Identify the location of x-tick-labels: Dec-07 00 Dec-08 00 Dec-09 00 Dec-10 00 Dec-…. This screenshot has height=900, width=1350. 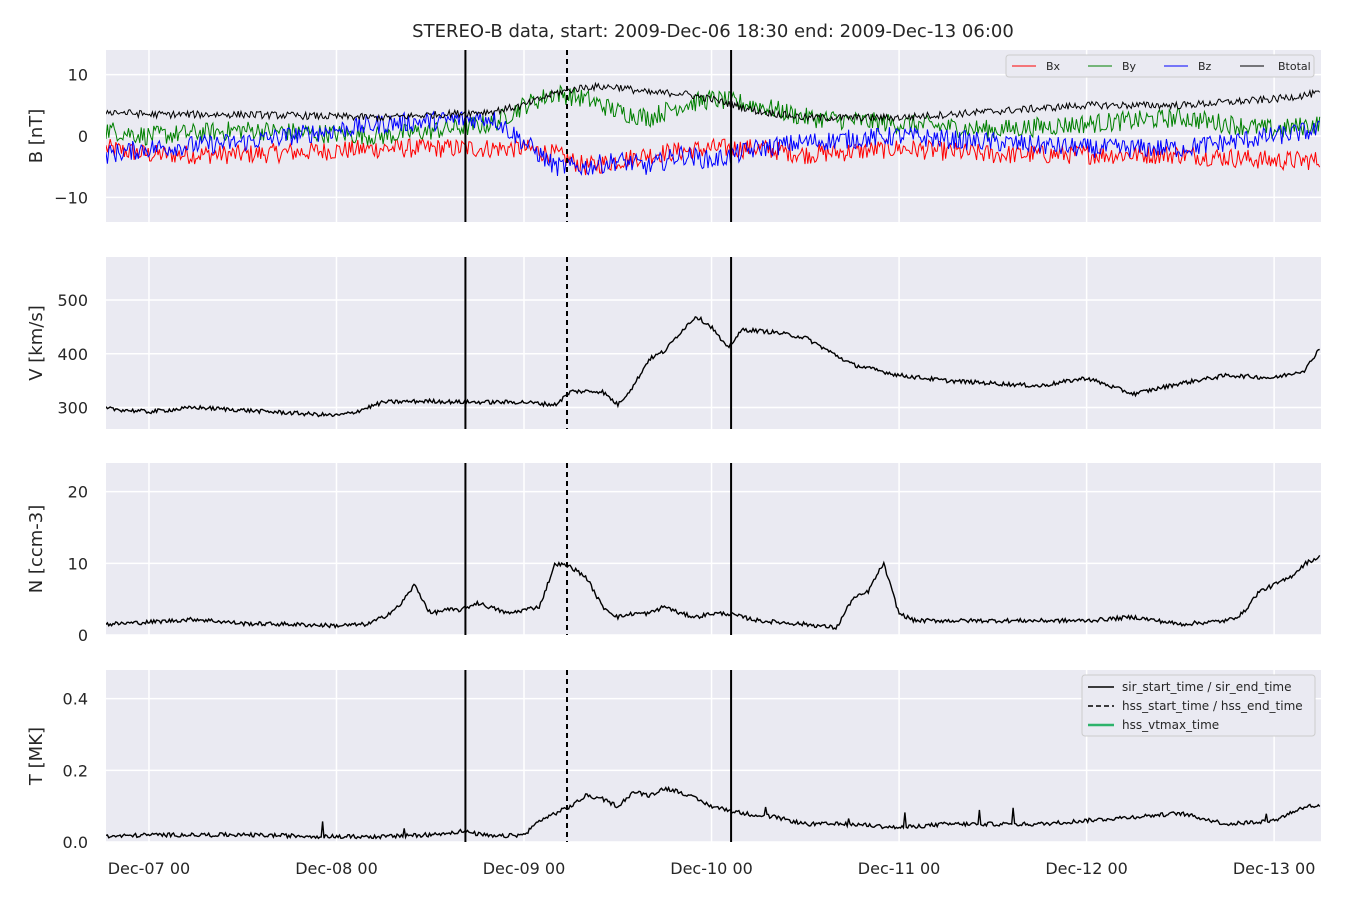
(712, 868).